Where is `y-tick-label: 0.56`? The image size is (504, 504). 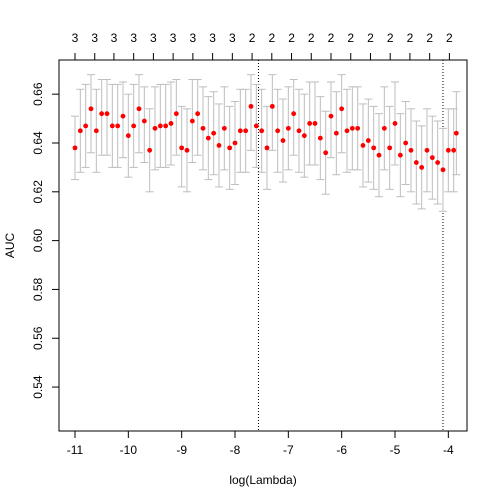 y-tick-label: 0.56 is located at coordinates (38, 338).